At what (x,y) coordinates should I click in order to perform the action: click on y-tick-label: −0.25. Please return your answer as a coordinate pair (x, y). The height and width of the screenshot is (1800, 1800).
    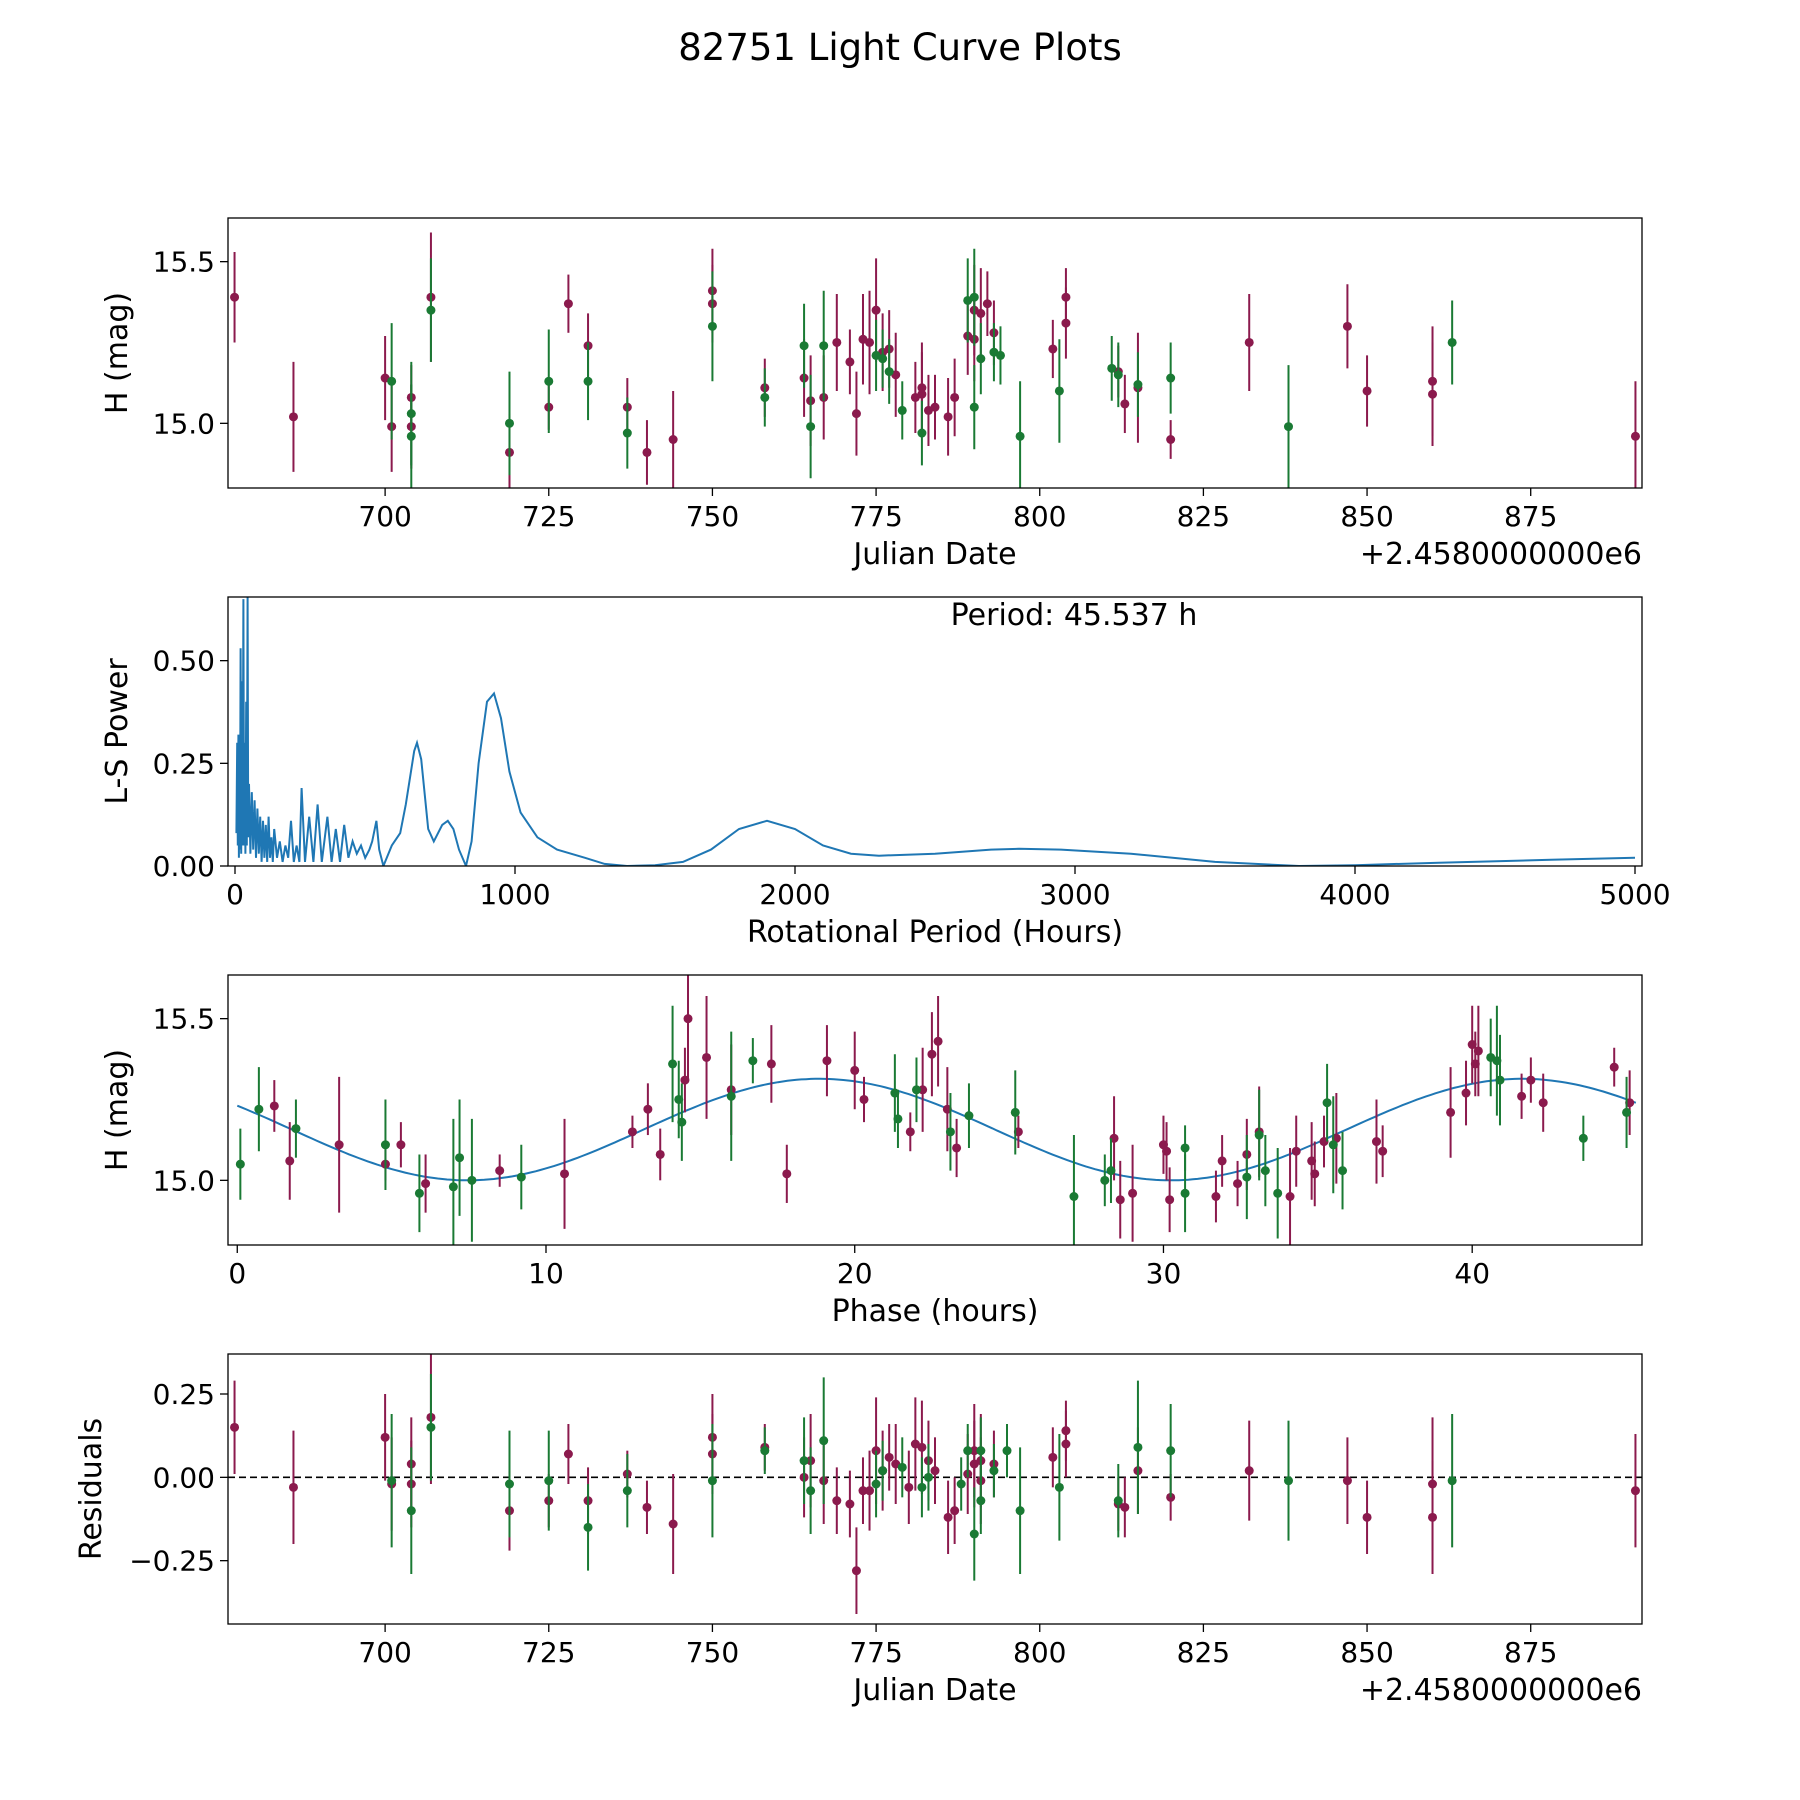
    Looking at the image, I should click on (172, 1561).